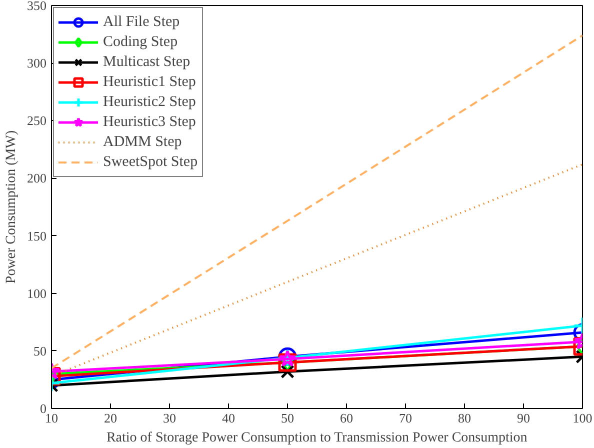 Image resolution: width=594 pixels, height=448 pixels. Describe the element at coordinates (43, 408) in the screenshot. I see `y-tick-label: 0` at that location.